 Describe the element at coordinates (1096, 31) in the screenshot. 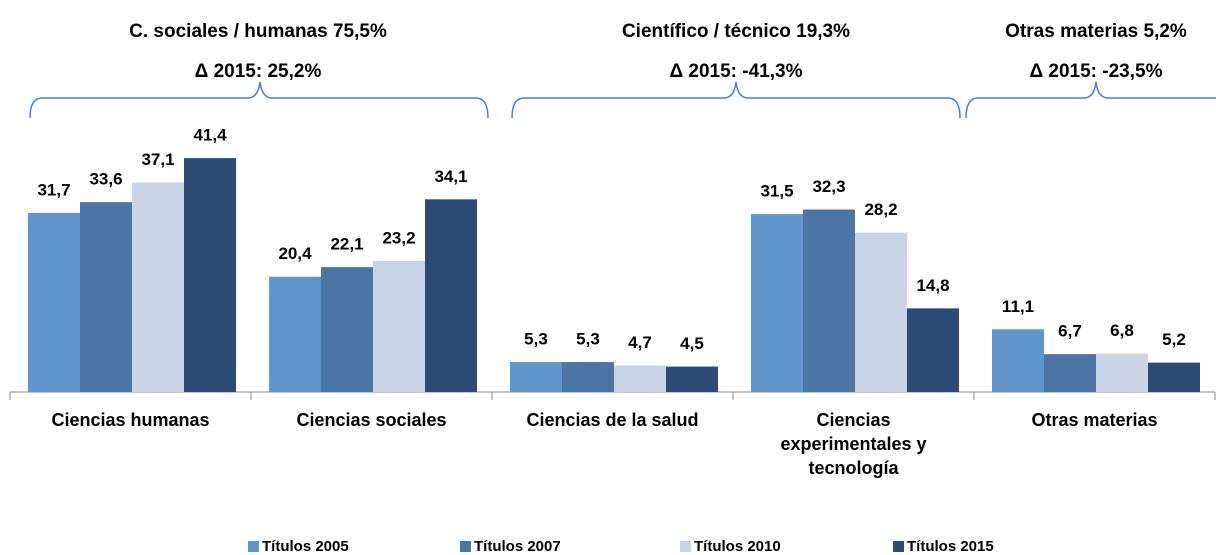

I see `annotation-title: Otras materias 5,2%` at that location.